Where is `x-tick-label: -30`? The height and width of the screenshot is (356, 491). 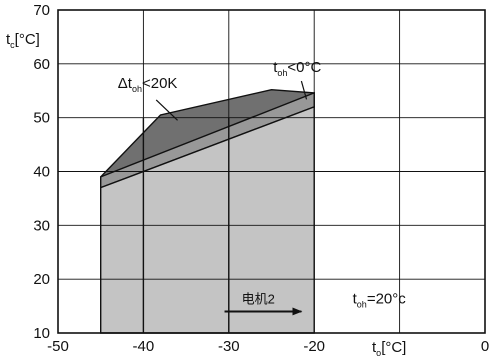 x-tick-label: -30 is located at coordinates (229, 346).